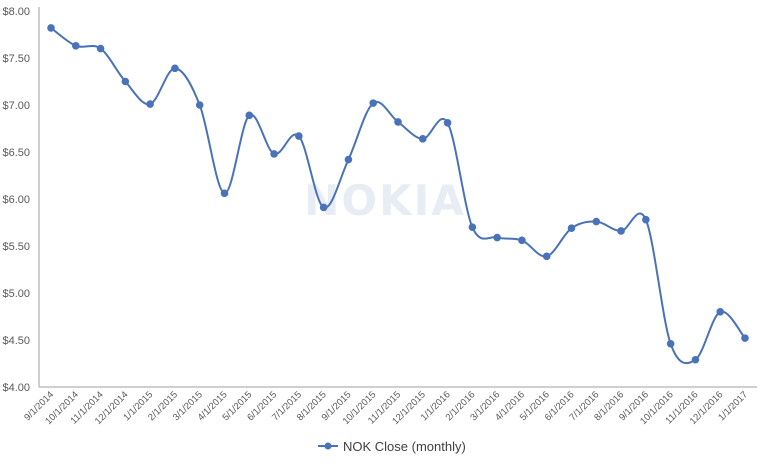 This screenshot has height=464, width=768. What do you see at coordinates (16, 247) in the screenshot?
I see `y-tick-label: $5.50` at bounding box center [16, 247].